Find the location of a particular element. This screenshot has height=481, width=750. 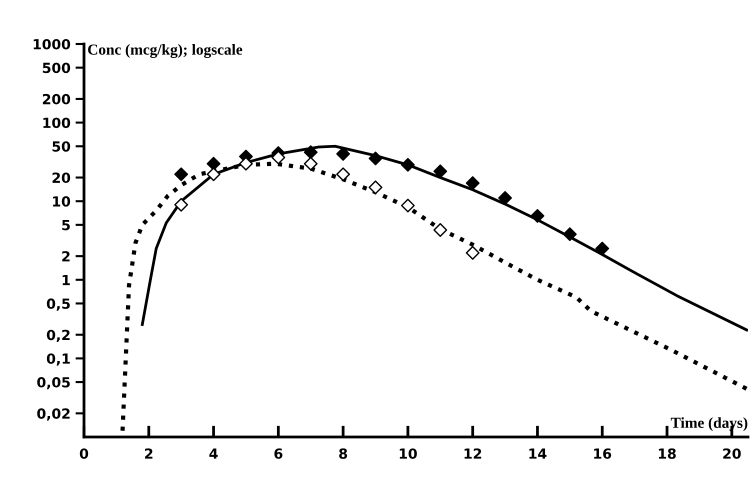

y-tick-label: 0,5 is located at coordinates (58, 304).